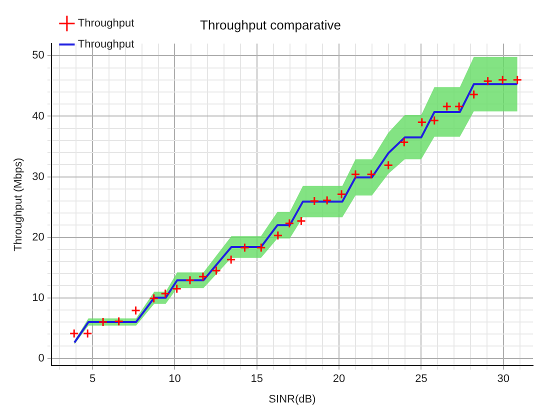  I want to click on y-tick-label: 50, so click(38, 56).